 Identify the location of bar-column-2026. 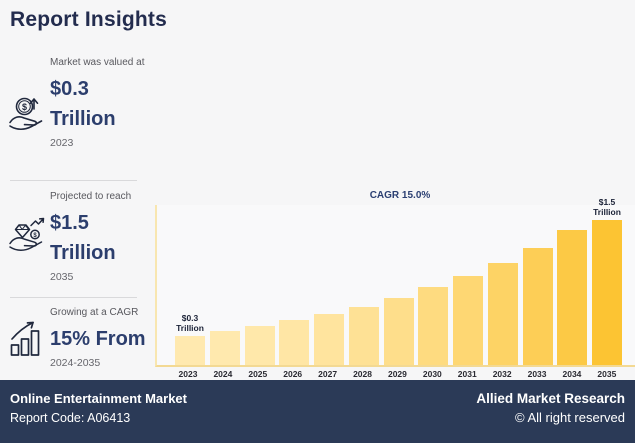
(294, 285).